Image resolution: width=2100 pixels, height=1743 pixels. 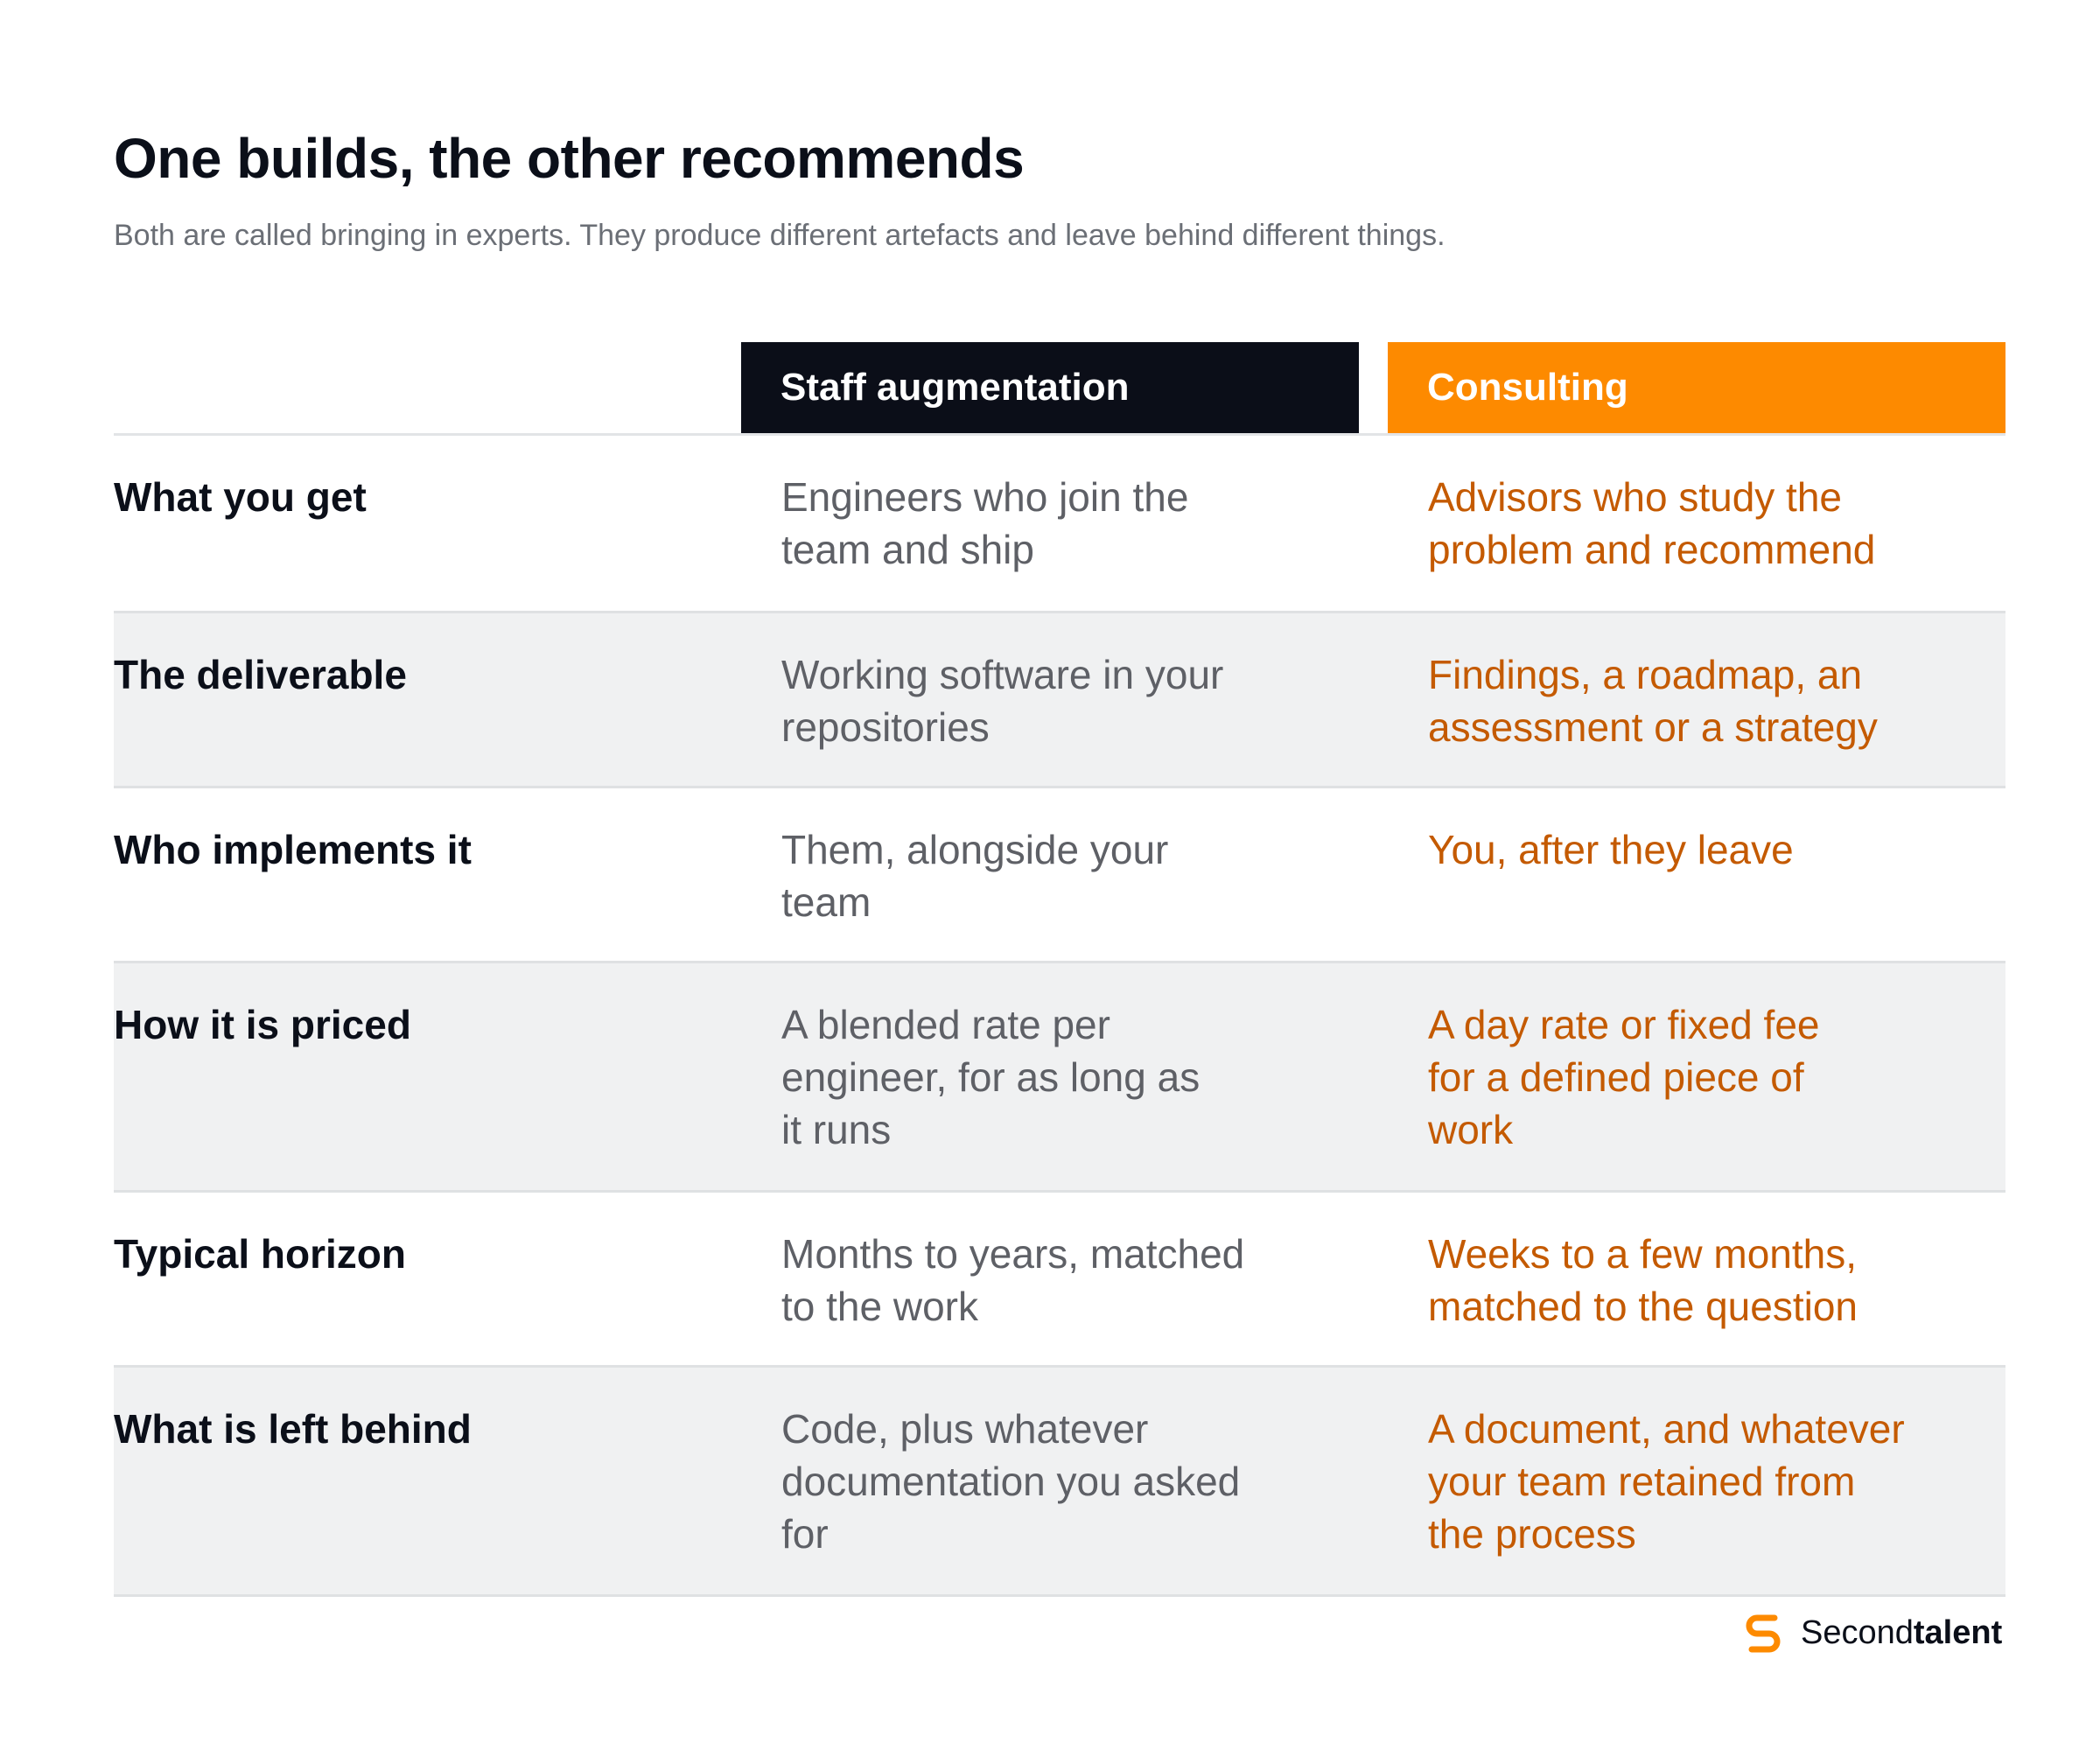 I want to click on cell-line: the process, so click(x=1532, y=1534).